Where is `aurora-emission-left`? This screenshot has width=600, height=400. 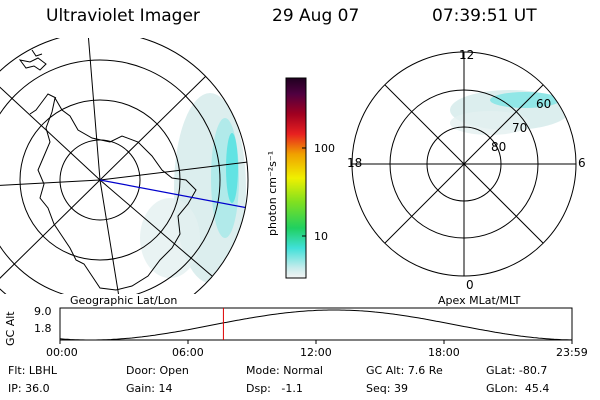
aurora-emission-left is located at coordinates (193, 188).